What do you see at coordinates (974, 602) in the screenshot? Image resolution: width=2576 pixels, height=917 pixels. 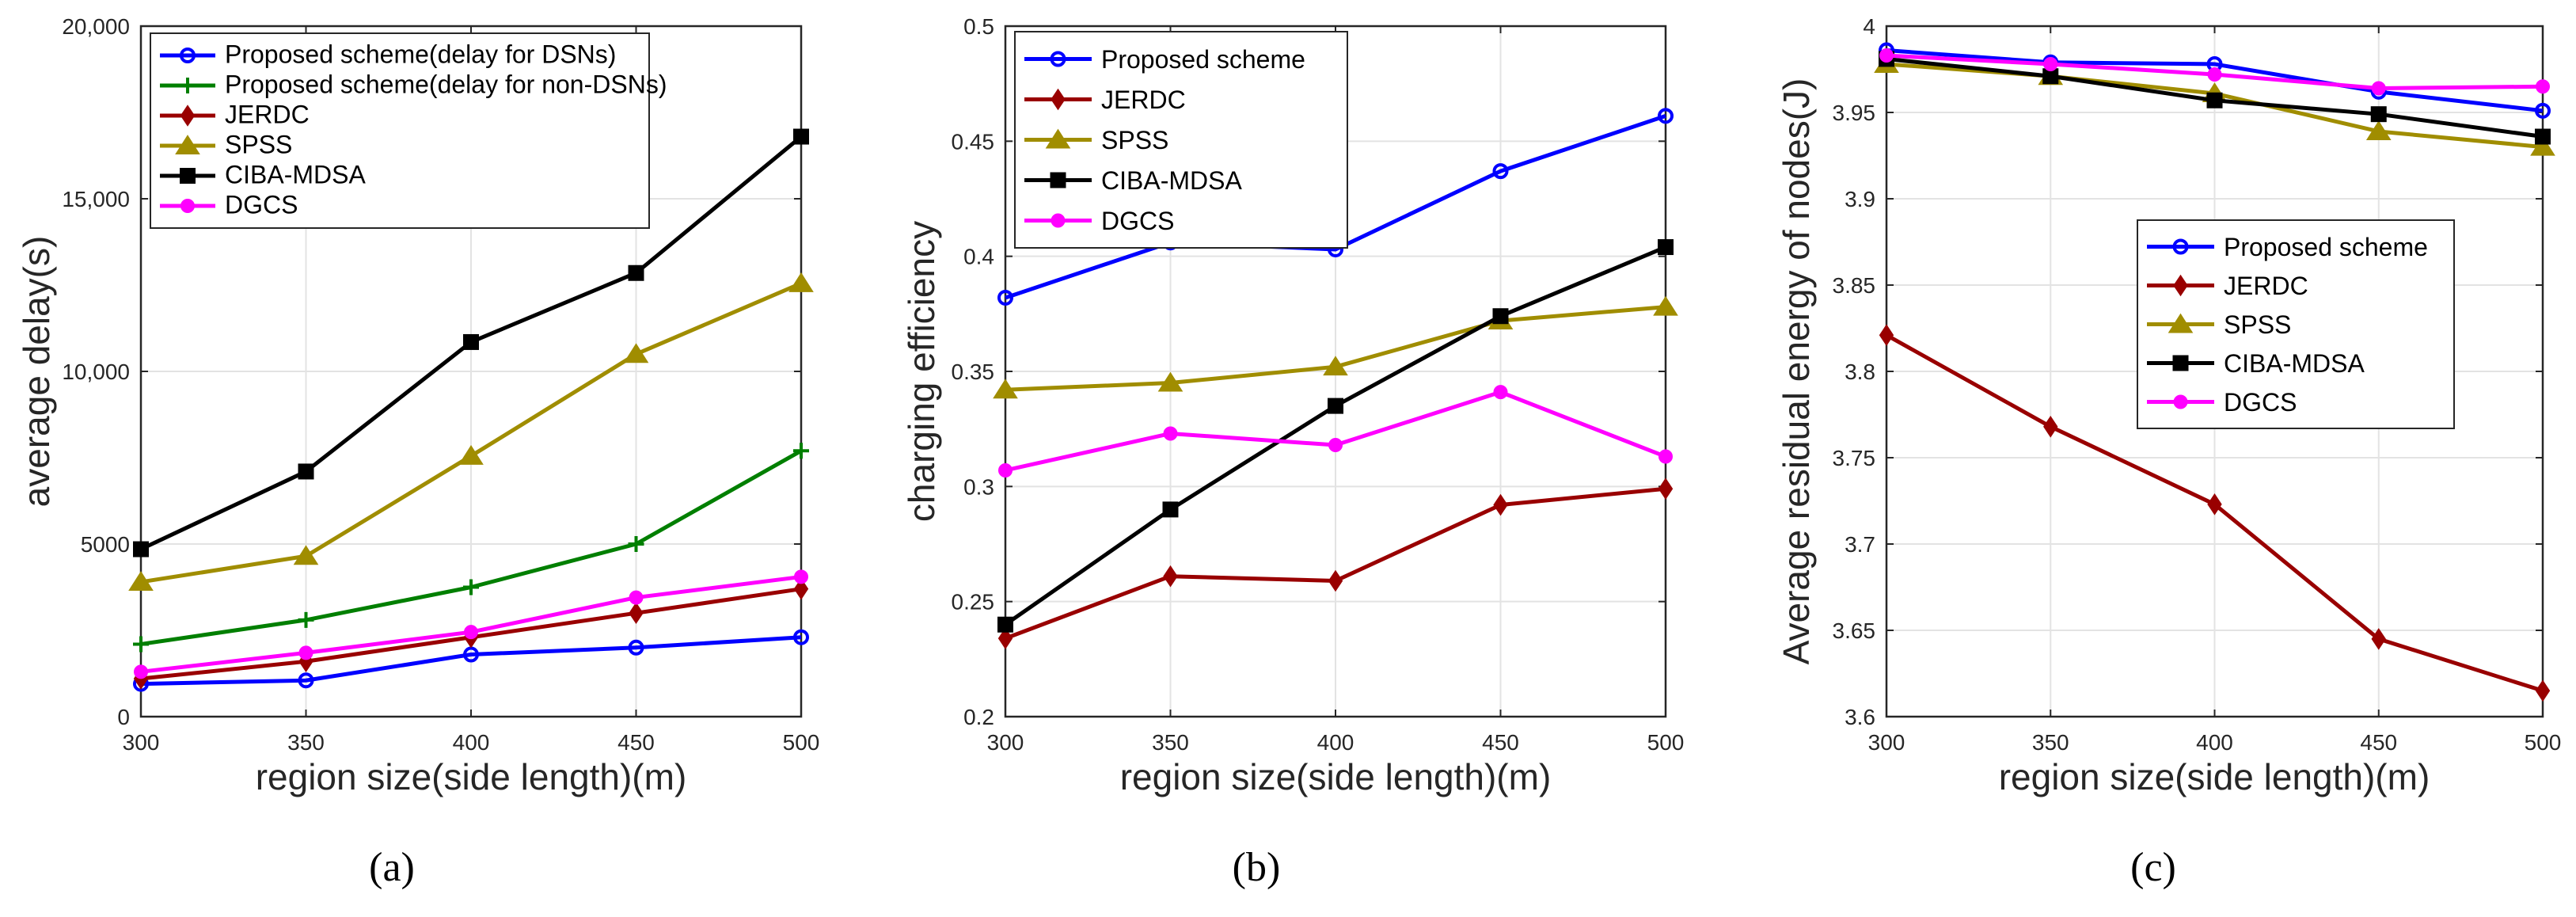 I see `y-tick-label: 0.25` at bounding box center [974, 602].